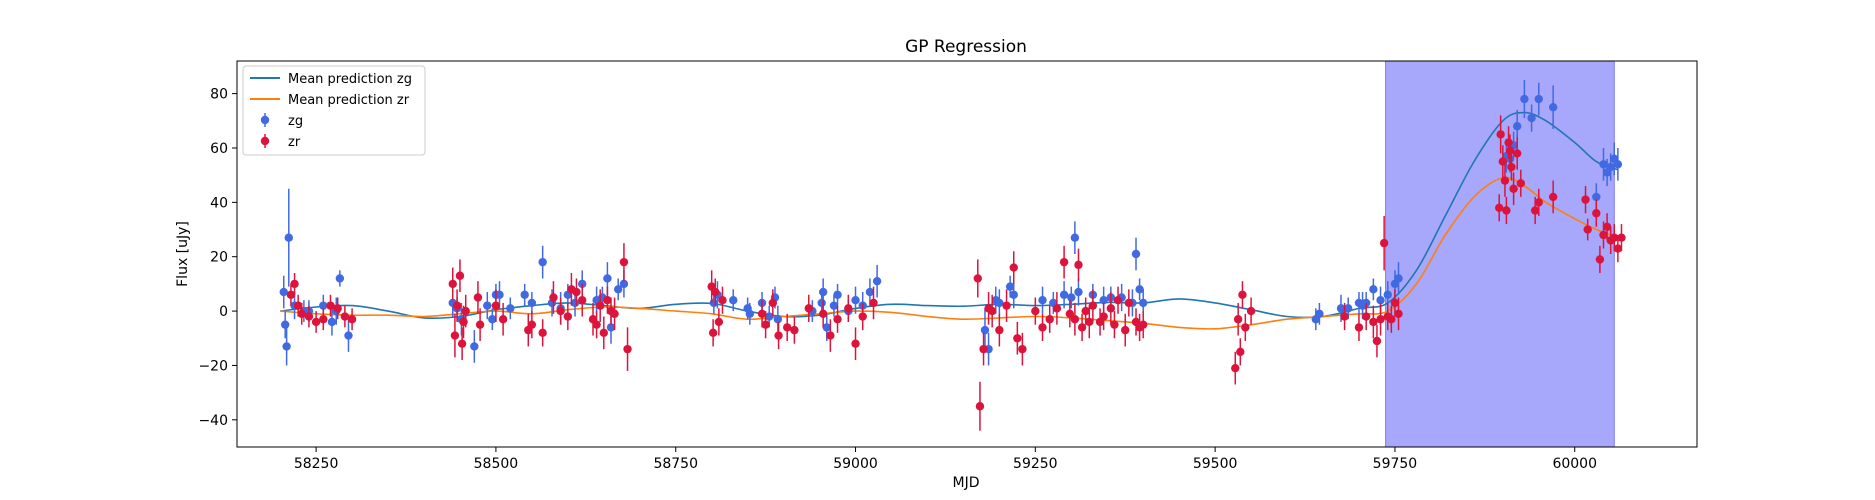  What do you see at coordinates (219, 95) in the screenshot?
I see `y-tick-label: 80` at bounding box center [219, 95].